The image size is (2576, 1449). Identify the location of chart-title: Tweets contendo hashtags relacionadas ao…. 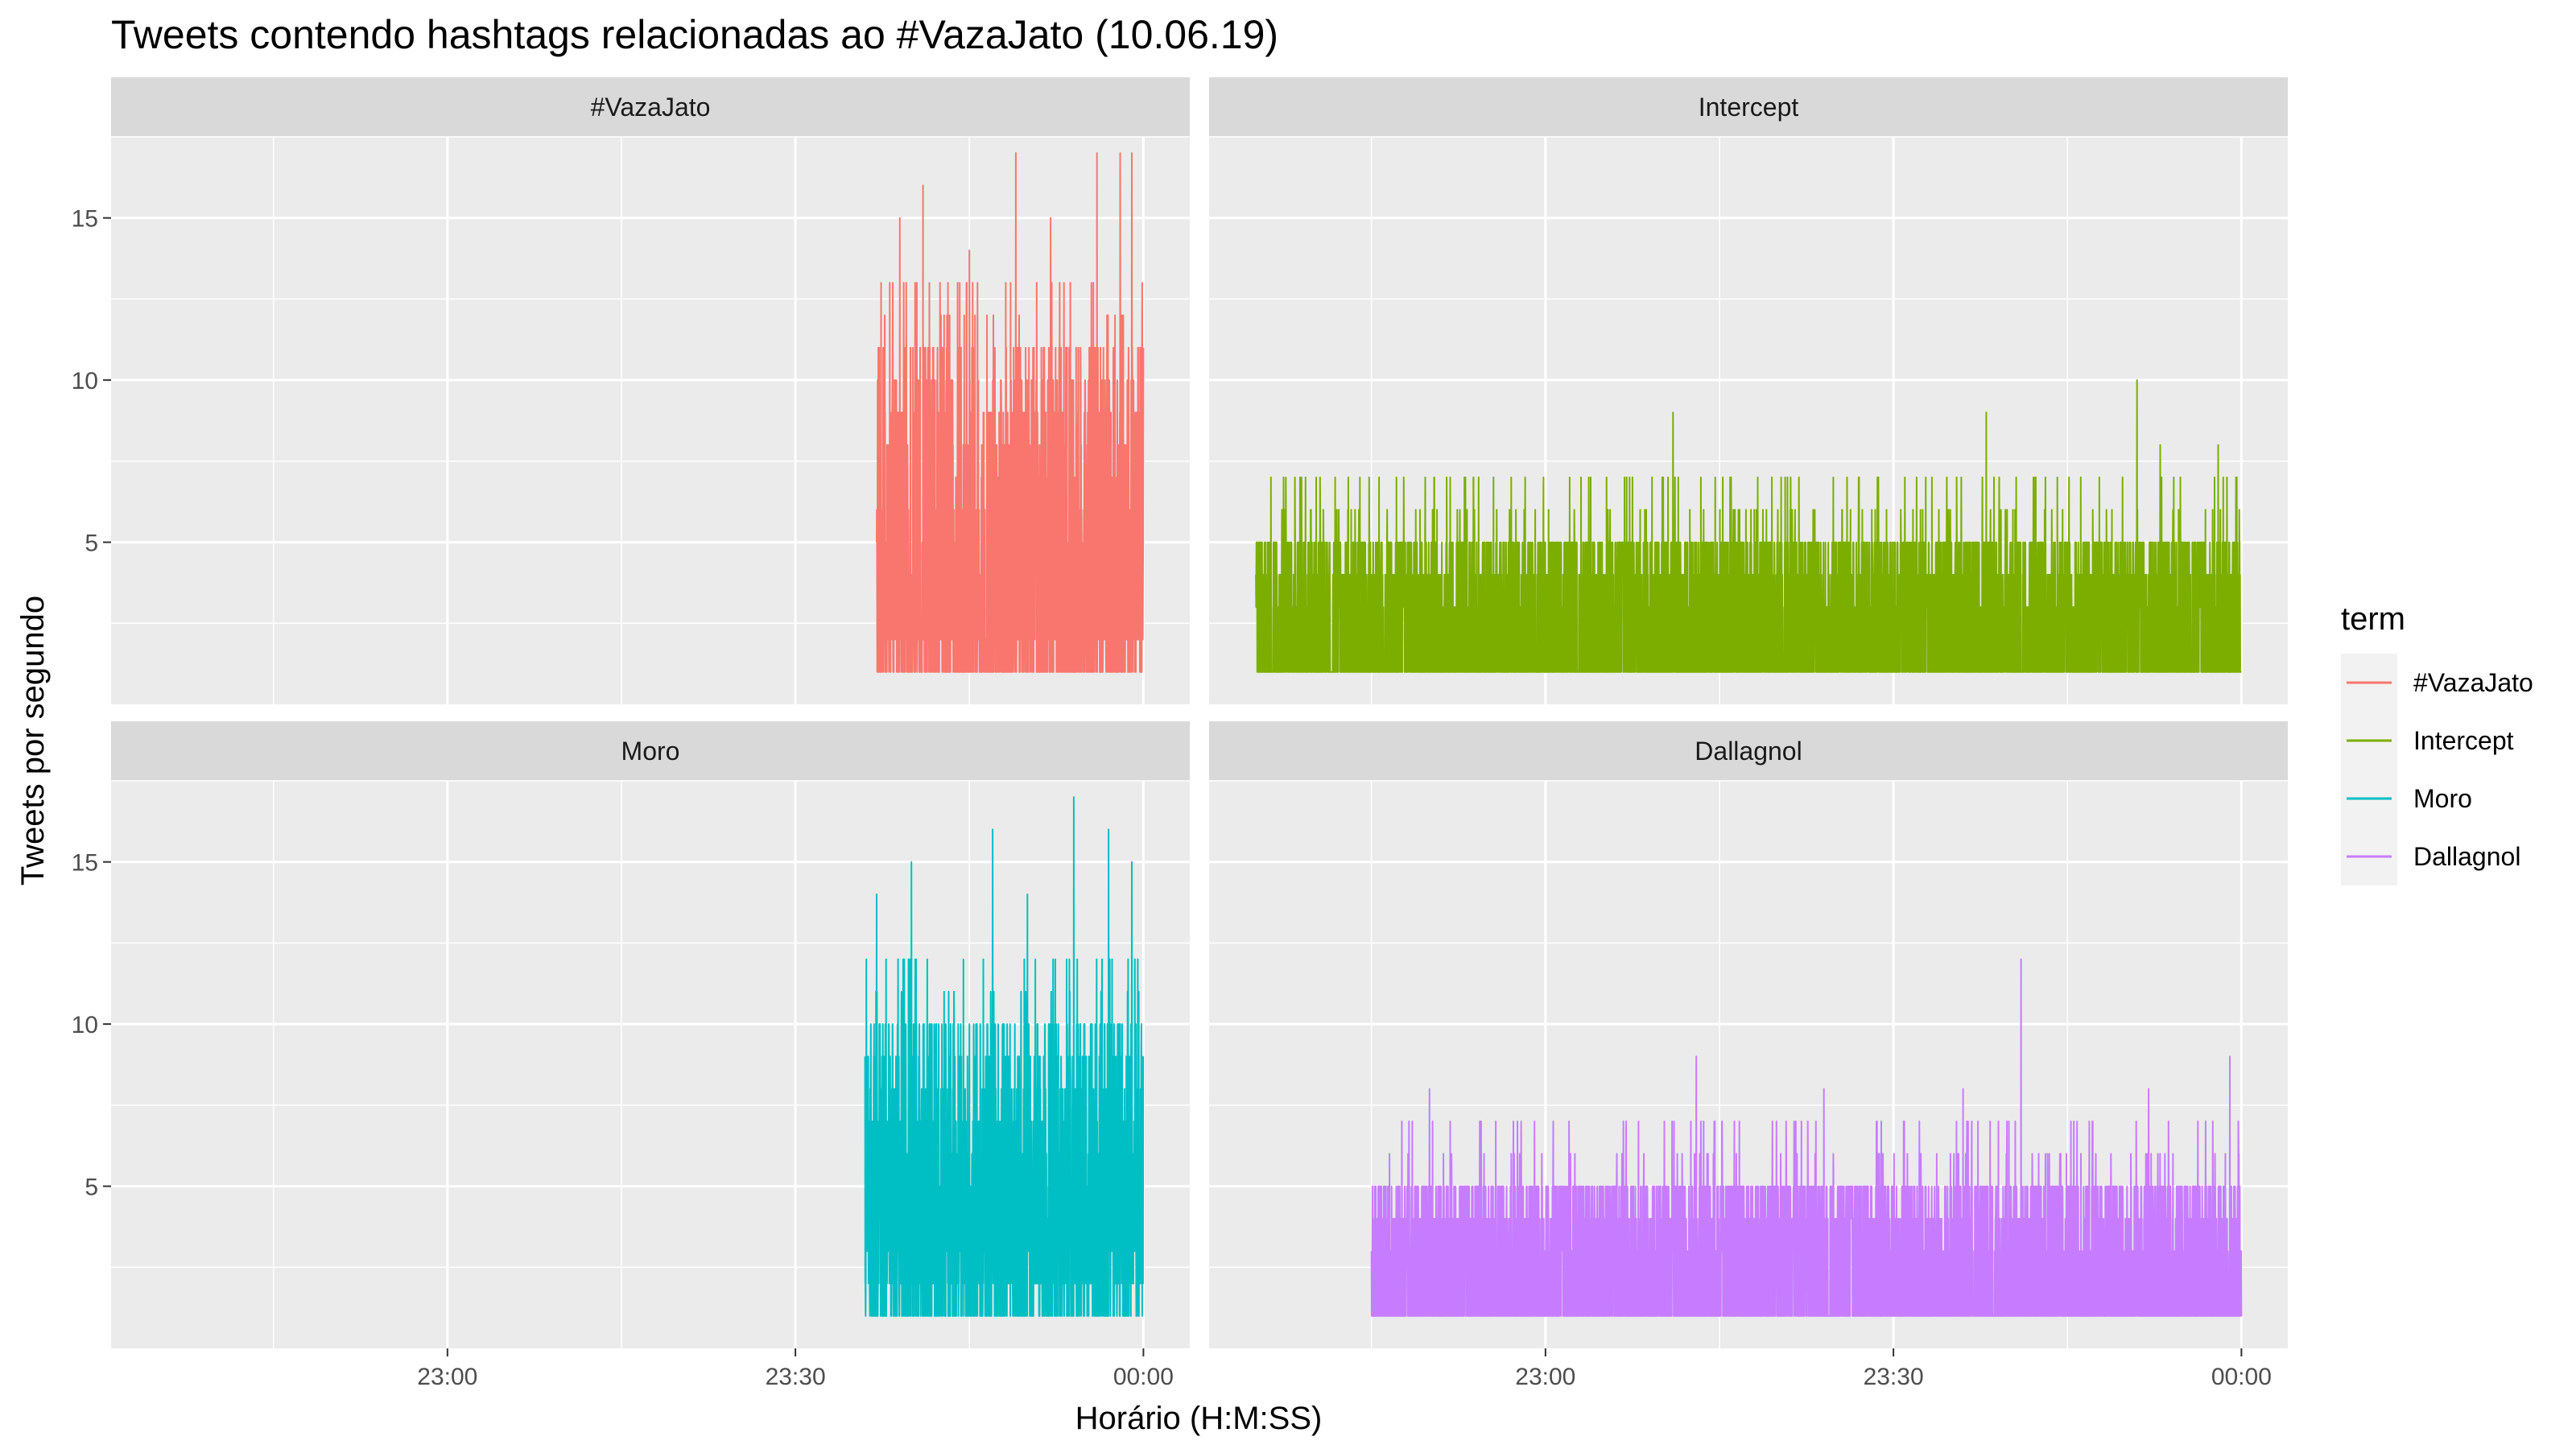
(694, 34).